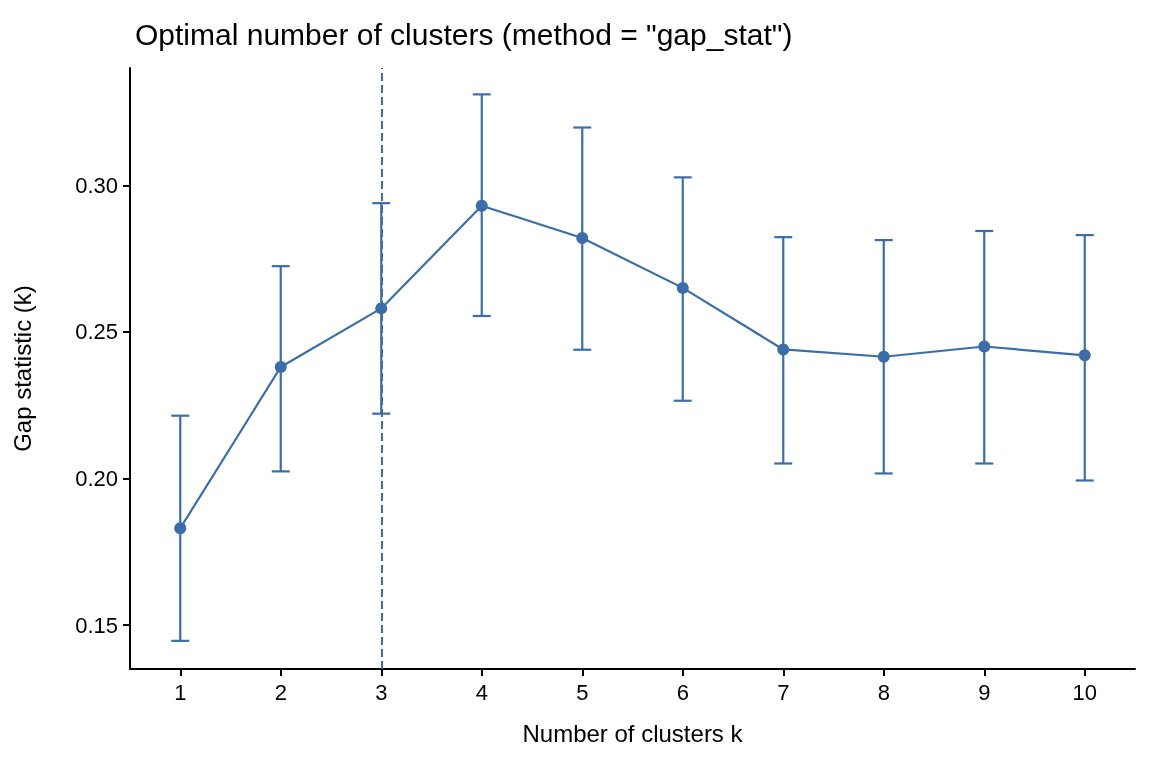  Describe the element at coordinates (1084, 692) in the screenshot. I see `x-tick-label: 10` at that location.